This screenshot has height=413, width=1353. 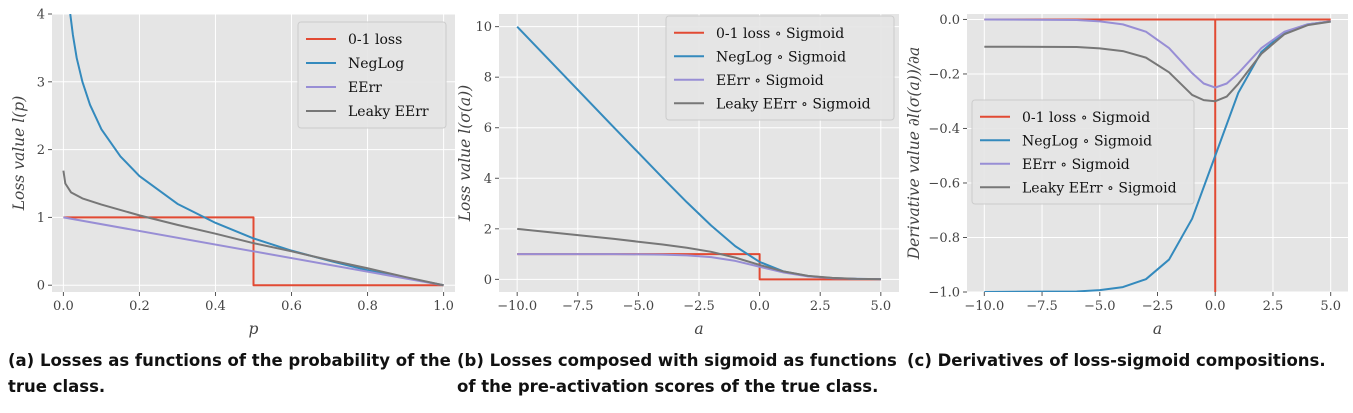 I want to click on x-tick-label: 0.4, so click(x=215, y=306).